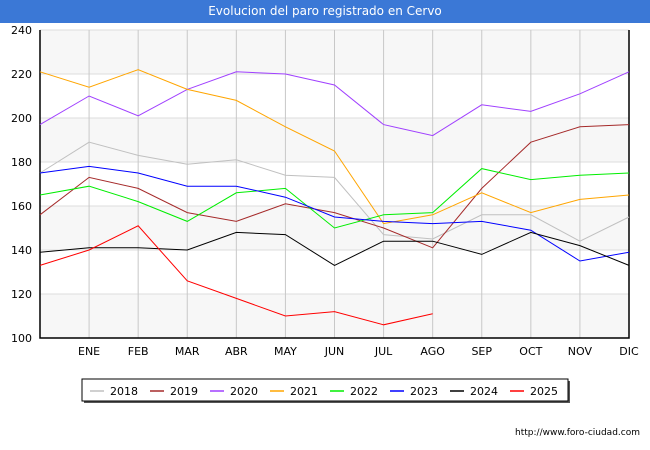  I want to click on y-tick-label: 200, so click(21, 118).